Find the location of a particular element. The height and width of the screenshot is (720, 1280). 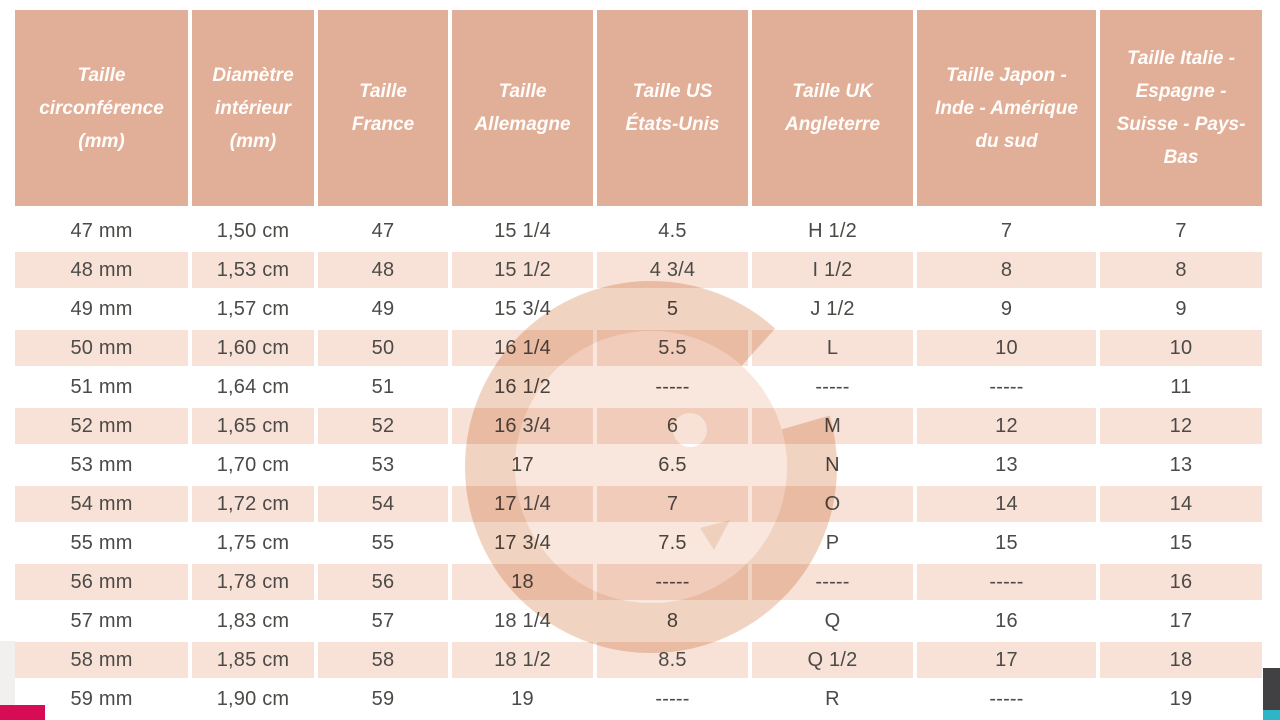

table-cell: P is located at coordinates (834, 544).